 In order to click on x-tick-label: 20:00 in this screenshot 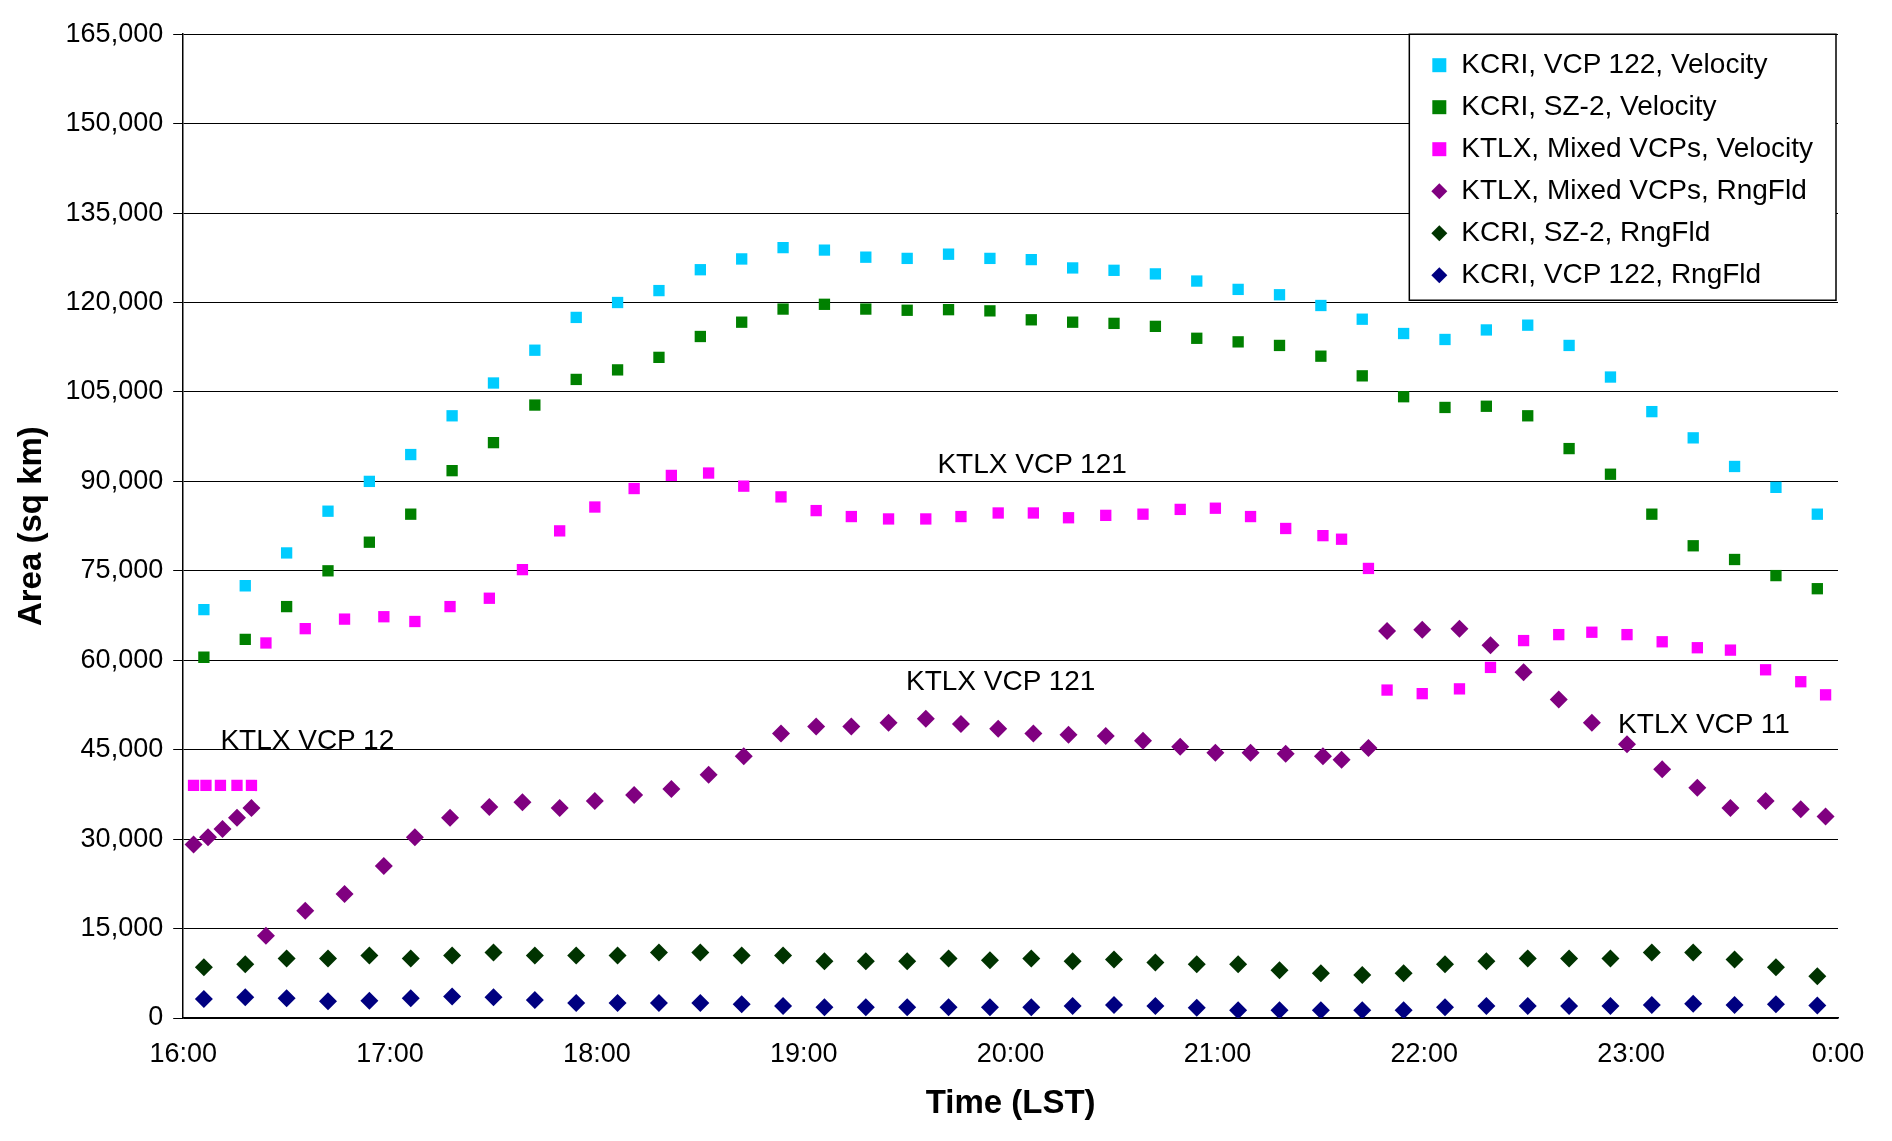, I will do `click(1010, 1052)`.